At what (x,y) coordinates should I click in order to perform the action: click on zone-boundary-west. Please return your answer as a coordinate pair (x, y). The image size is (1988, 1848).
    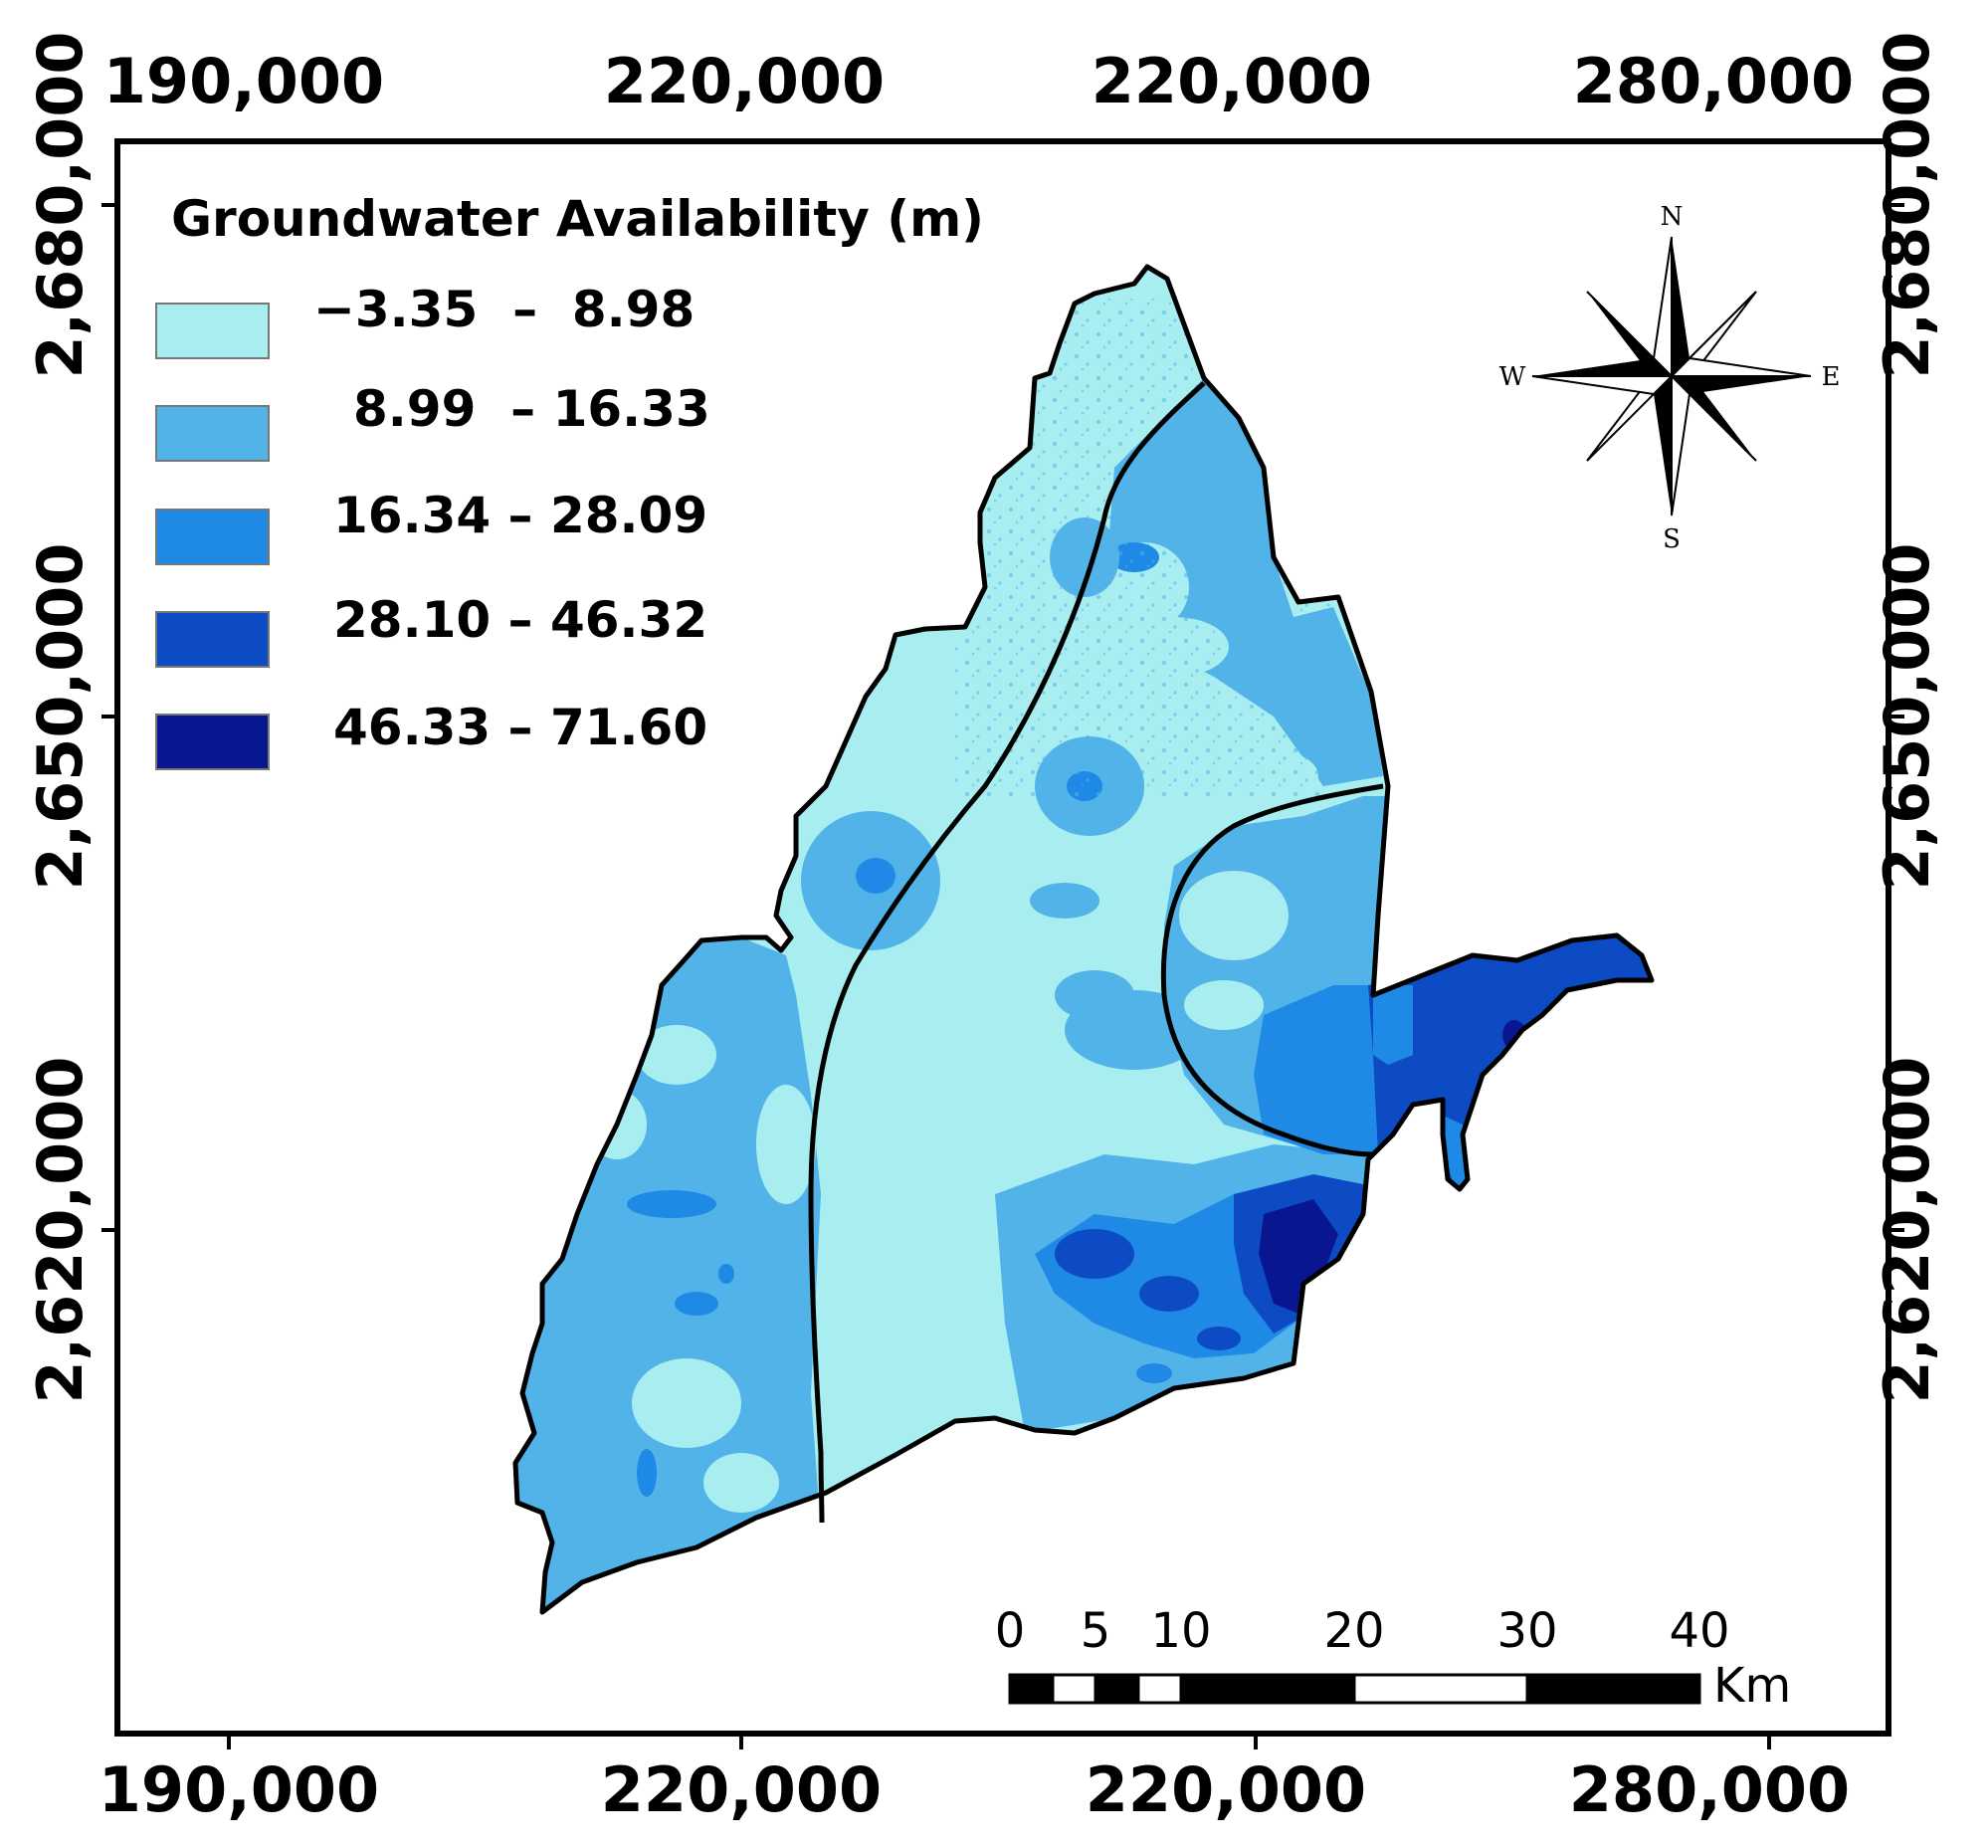
    Looking at the image, I should click on (1007, 952).